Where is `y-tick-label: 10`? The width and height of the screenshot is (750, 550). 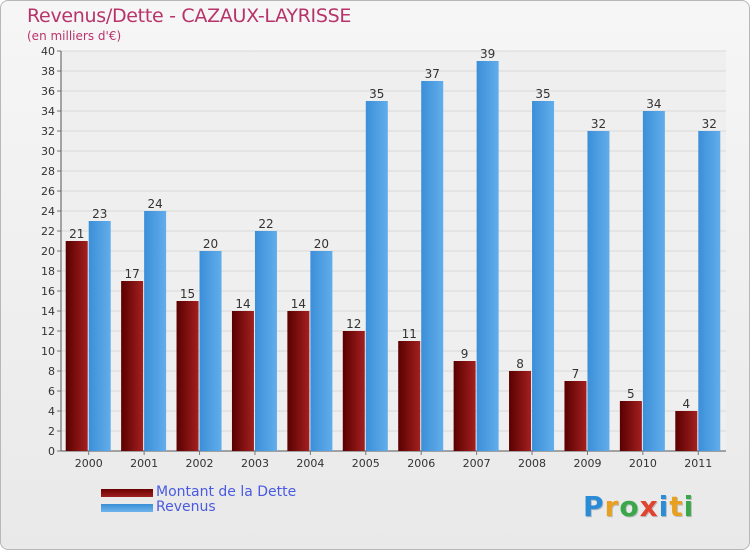
y-tick-label: 10 is located at coordinates (48, 351).